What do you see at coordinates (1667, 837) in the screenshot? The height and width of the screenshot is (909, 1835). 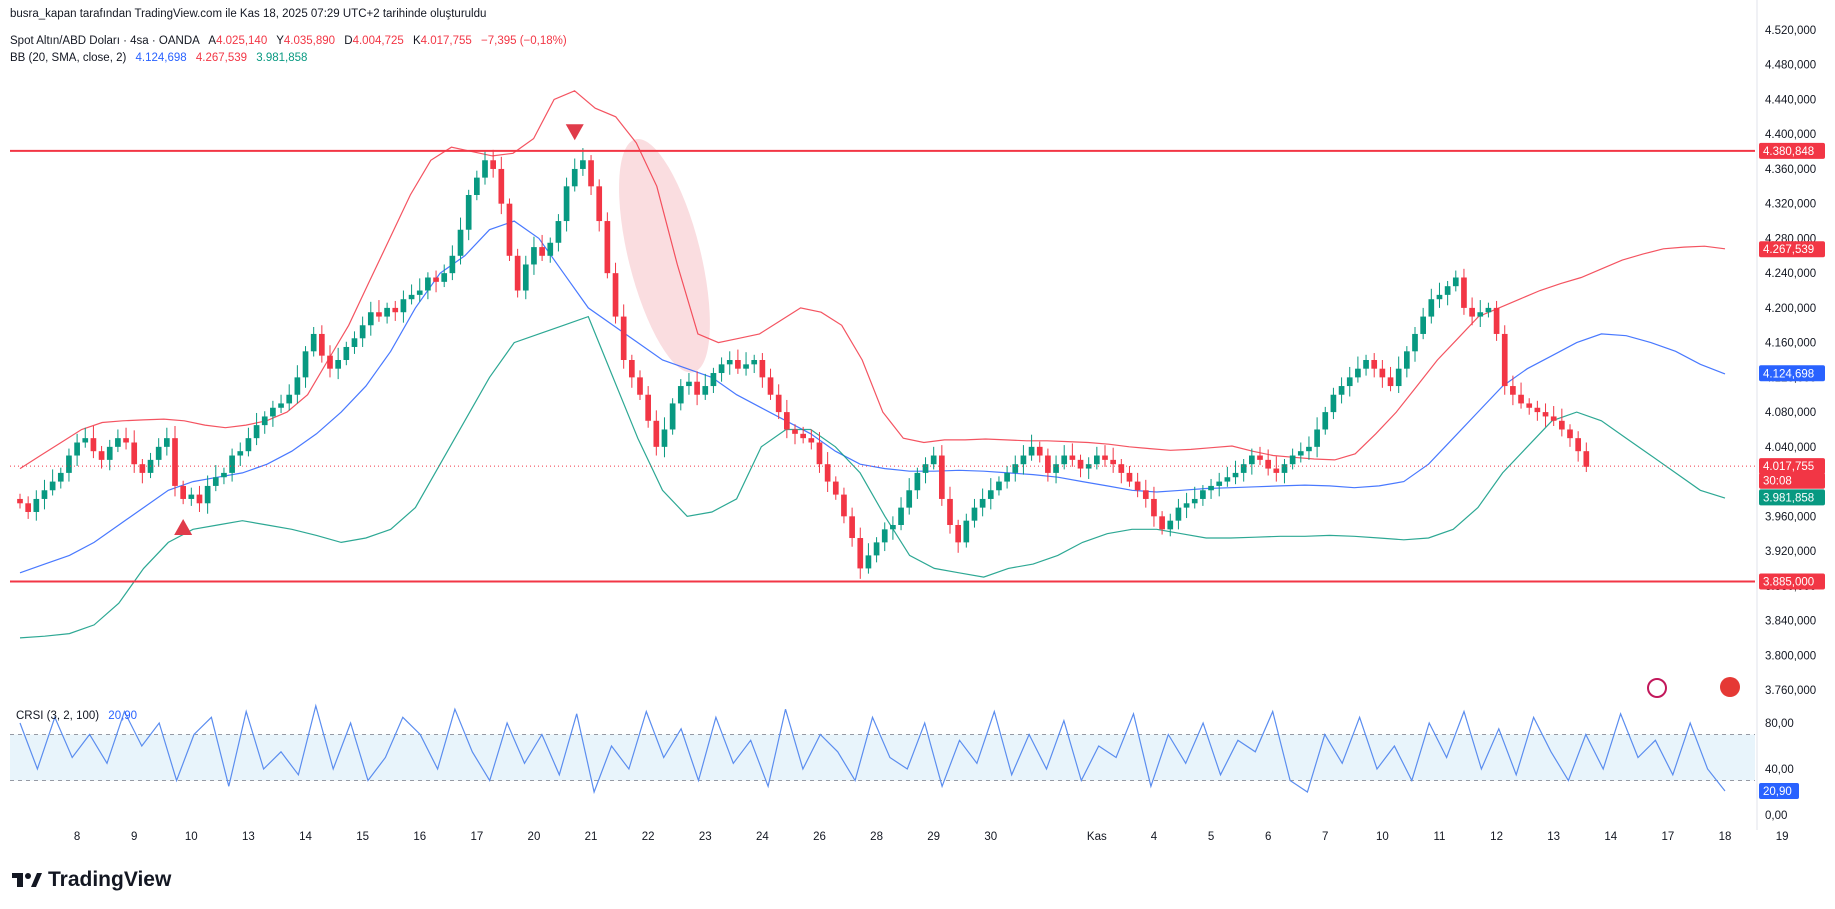 I see `time-tick-label: 17` at bounding box center [1667, 837].